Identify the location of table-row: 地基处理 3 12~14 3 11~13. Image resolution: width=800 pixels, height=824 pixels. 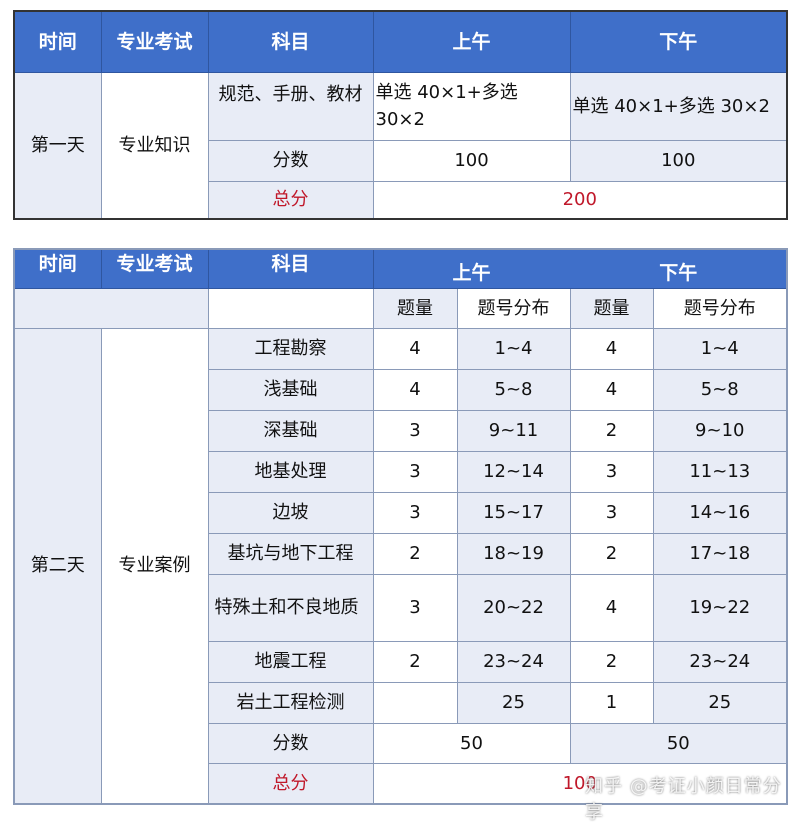
(401, 471).